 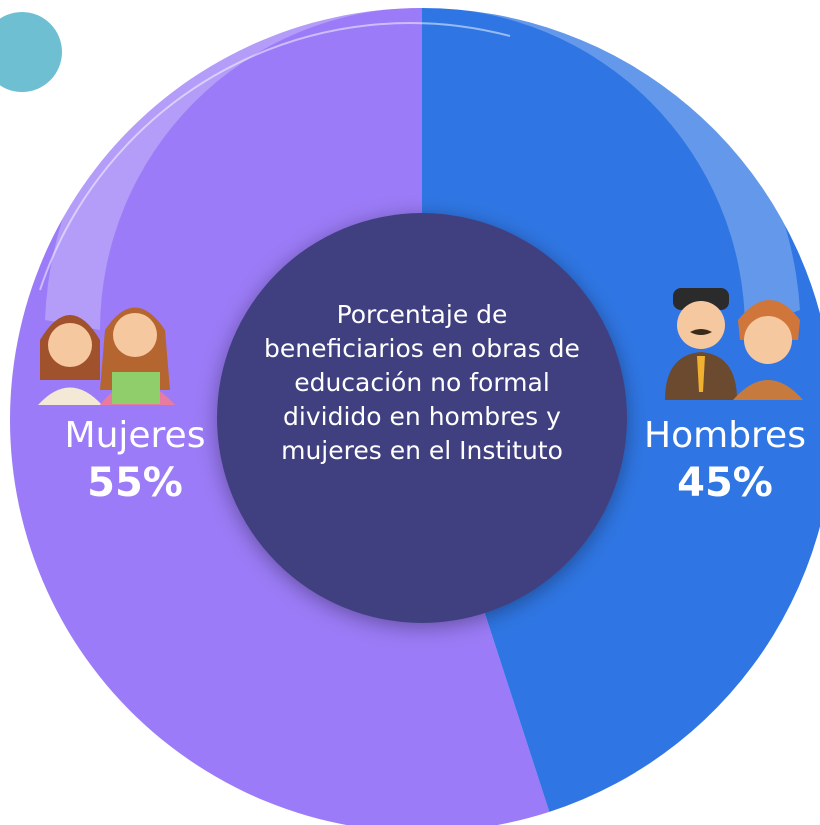 I want to click on men-icon, so click(x=734, y=344).